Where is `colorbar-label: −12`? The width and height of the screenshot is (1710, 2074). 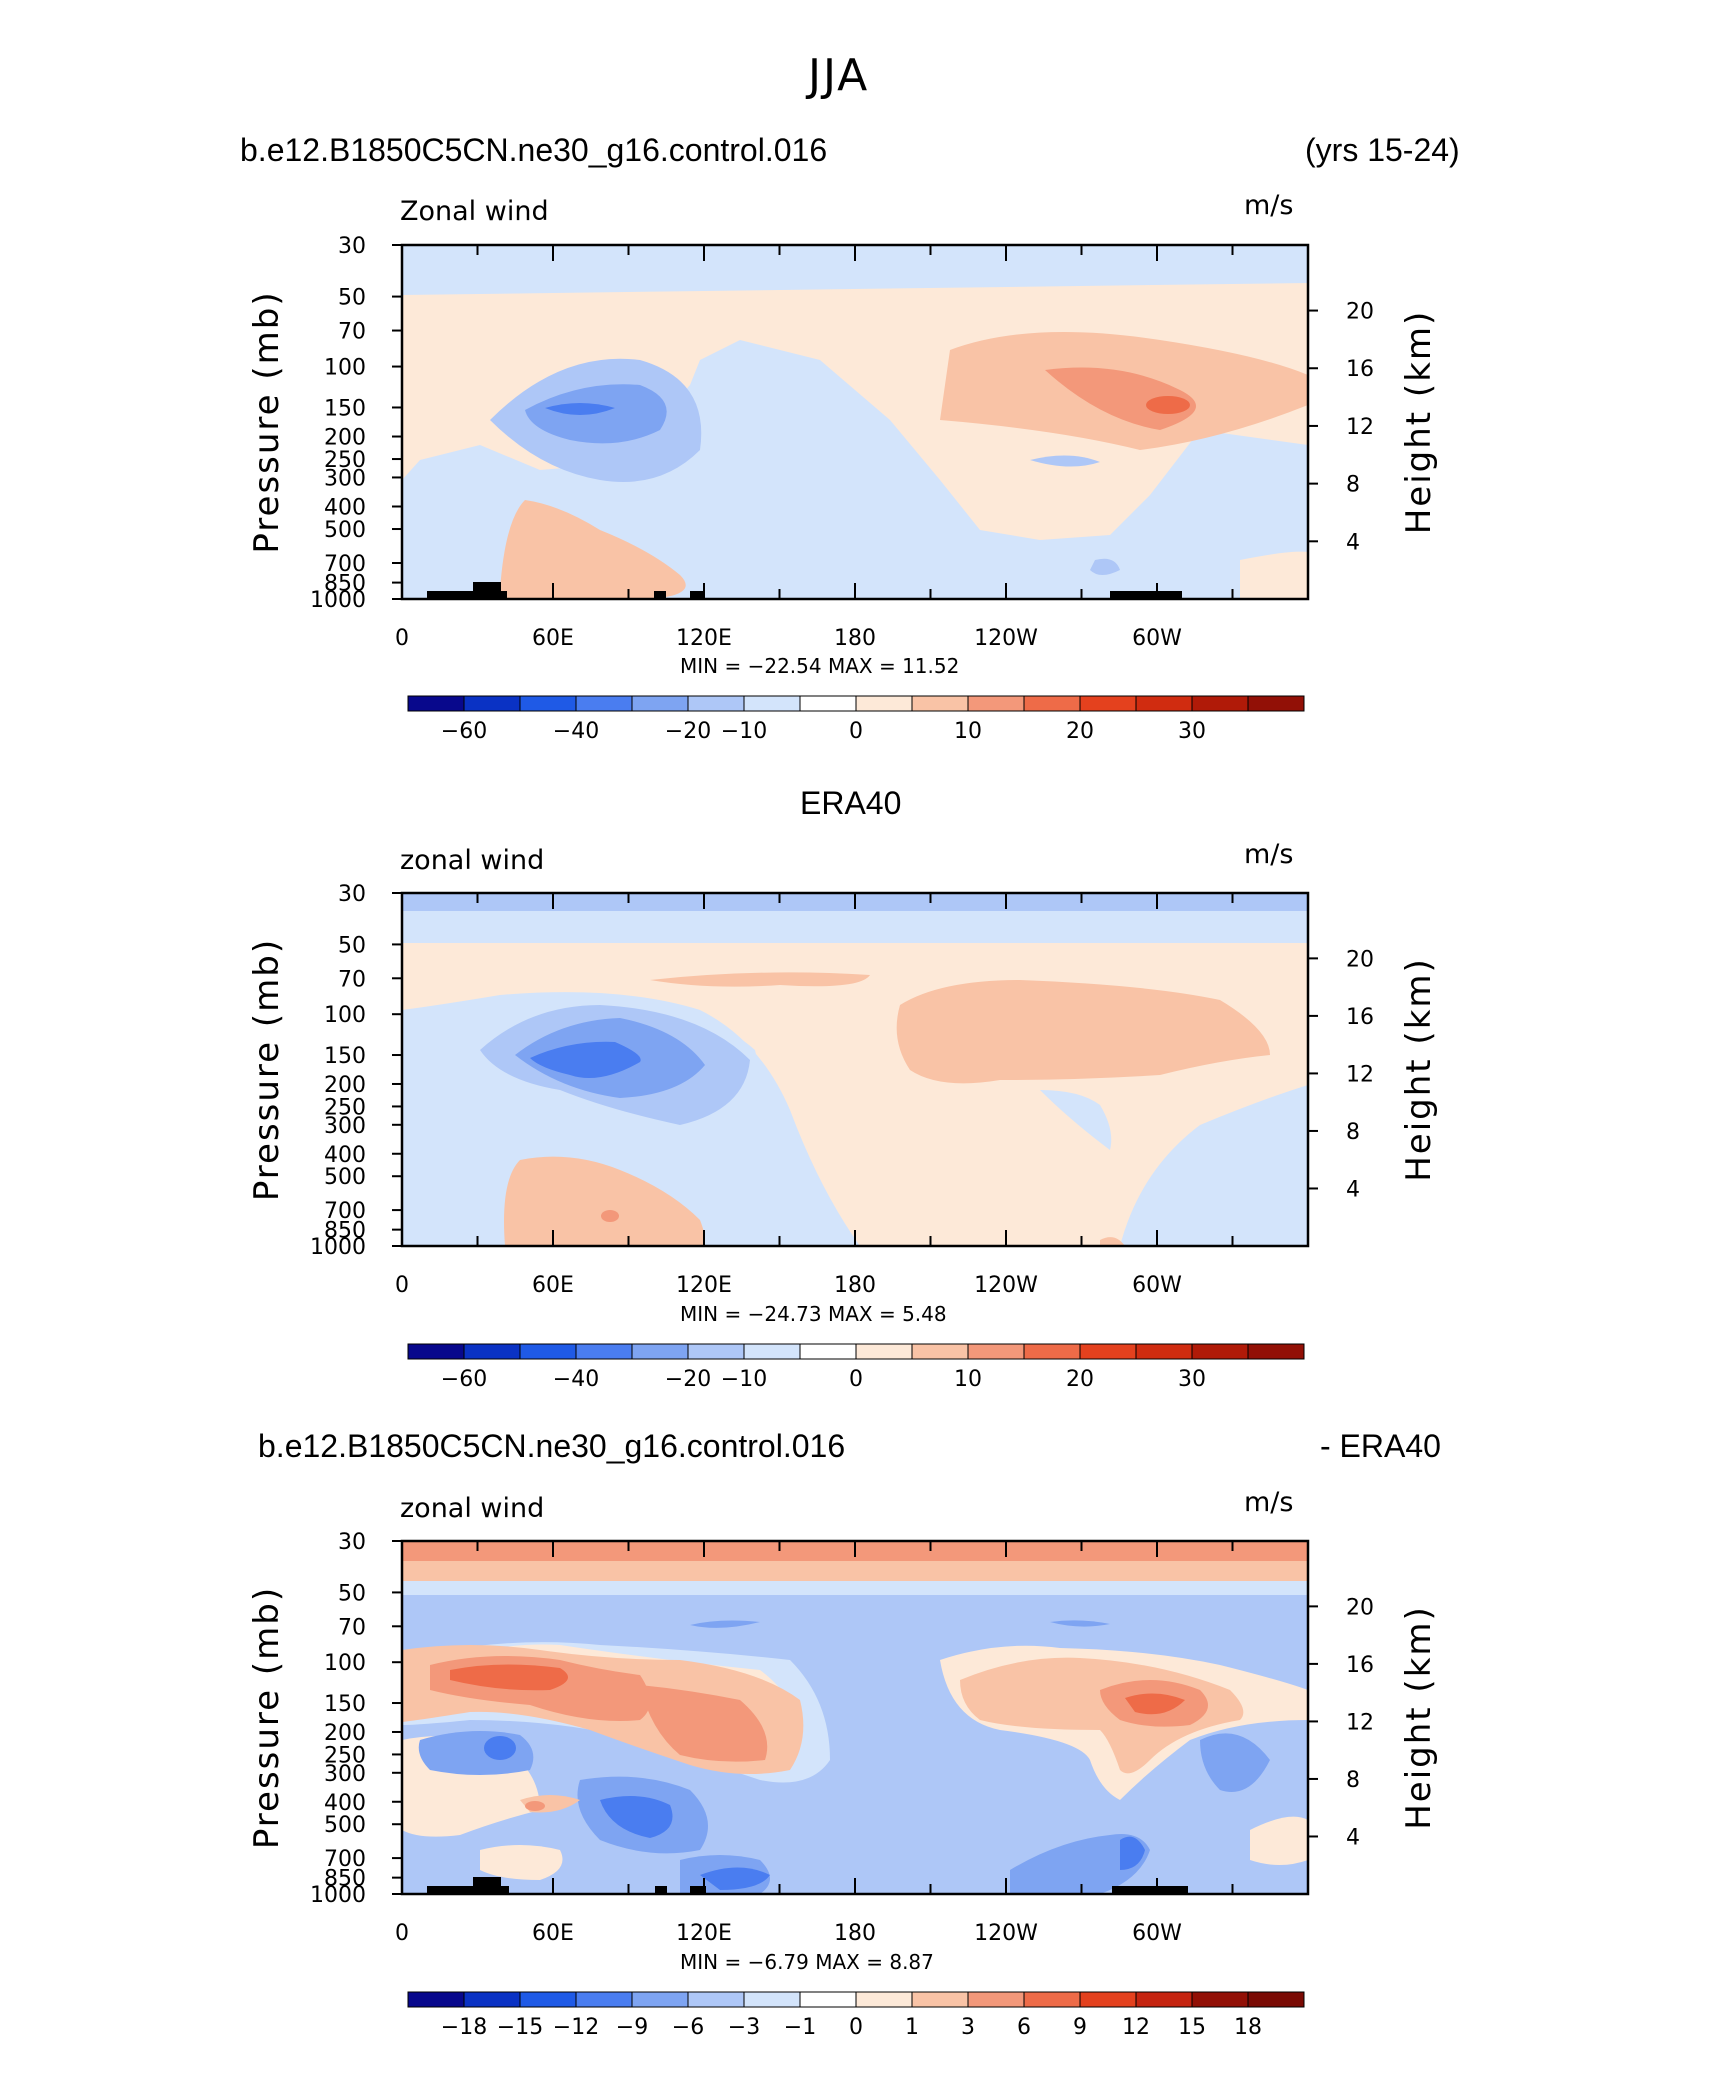
colorbar-label: −12 is located at coordinates (576, 2027).